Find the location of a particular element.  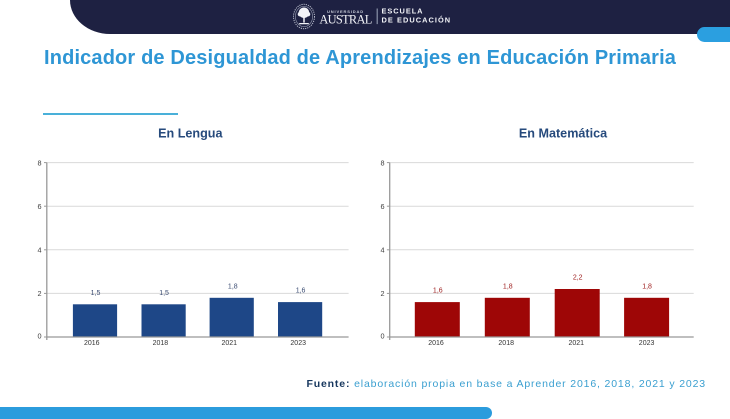

svg-text: ESCUELA is located at coordinates (403, 11).